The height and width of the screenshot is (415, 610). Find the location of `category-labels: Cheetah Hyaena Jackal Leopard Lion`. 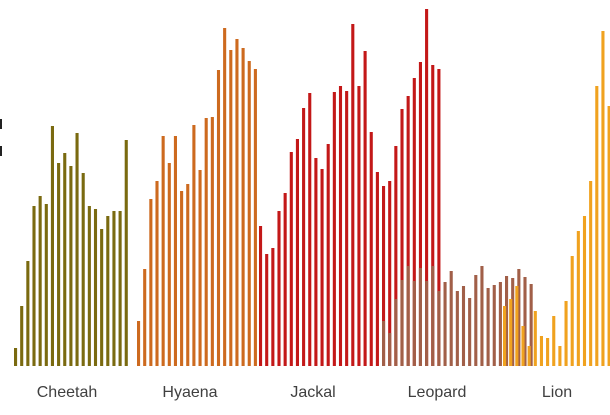

category-labels: Cheetah Hyaena Jackal Leopard Lion is located at coordinates (304, 392).